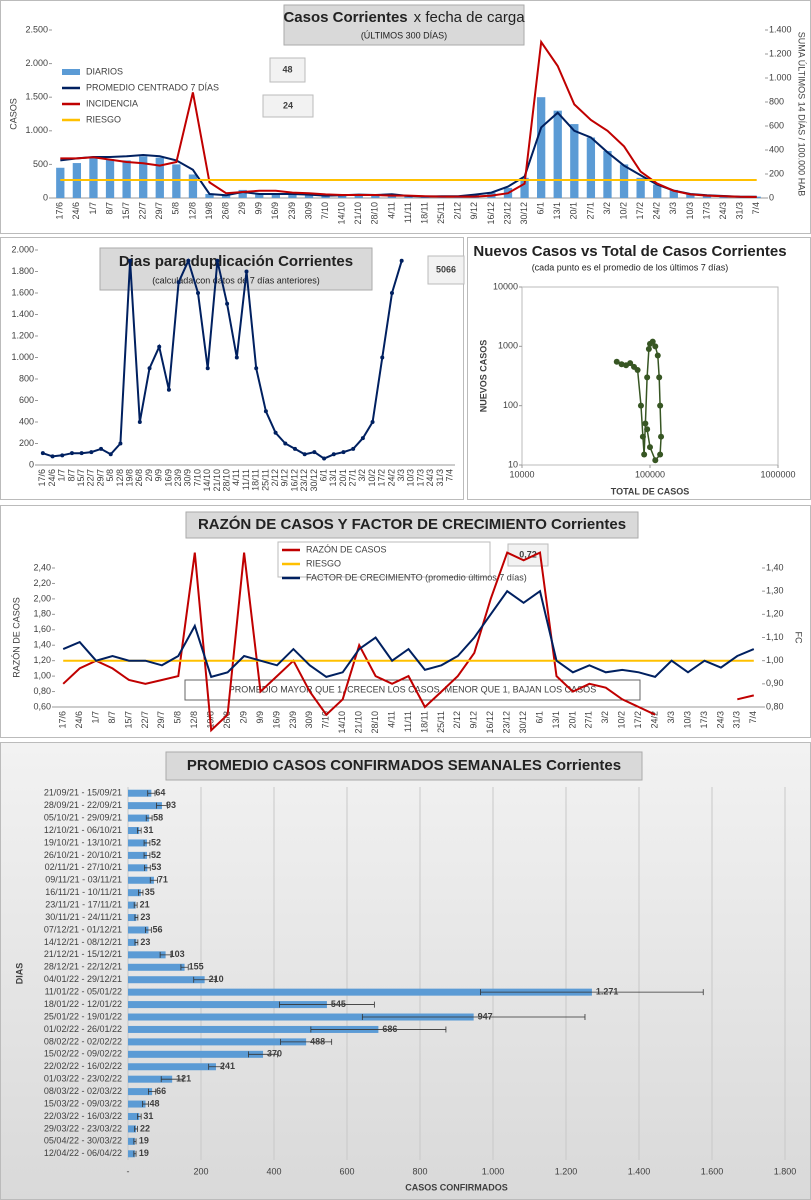  What do you see at coordinates (657, 211) in the screenshot?
I see `x-tick-label: 24/2` at bounding box center [657, 211].